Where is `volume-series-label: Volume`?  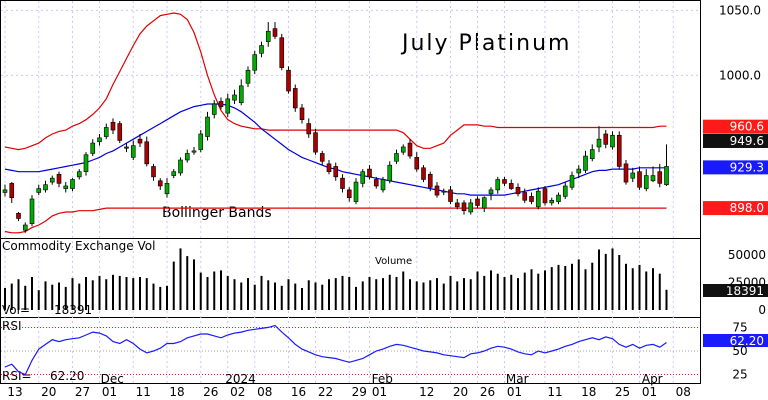
volume-series-label: Volume is located at coordinates (393, 261).